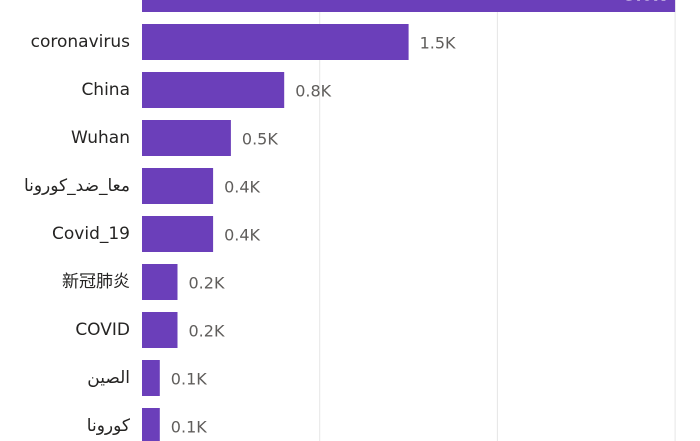  I want to click on value-label-7: 0.2K, so click(207, 331).